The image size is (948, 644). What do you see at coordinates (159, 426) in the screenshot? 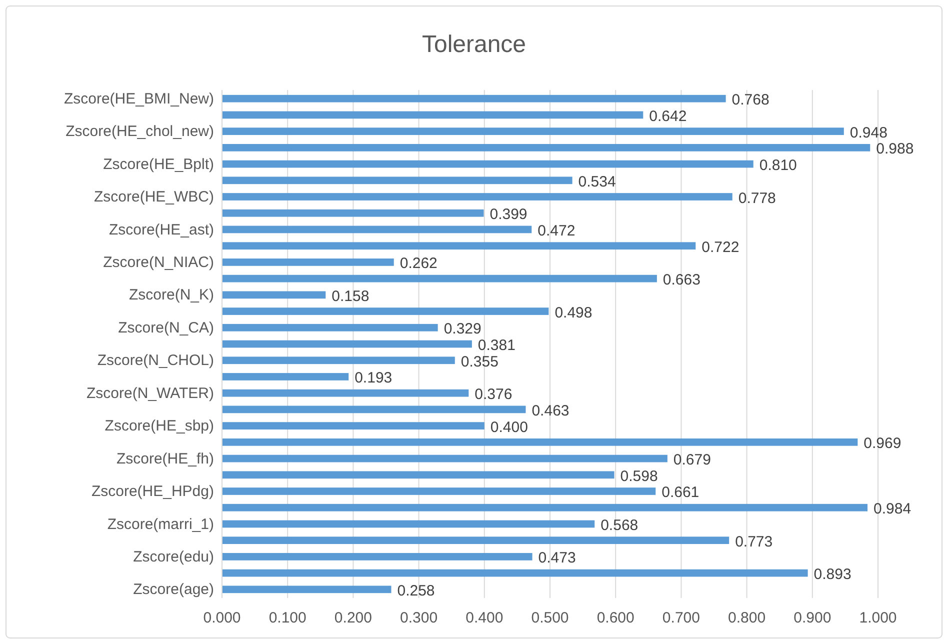
I see `y-tick-label: Zscore(HE_sbp)` at bounding box center [159, 426].